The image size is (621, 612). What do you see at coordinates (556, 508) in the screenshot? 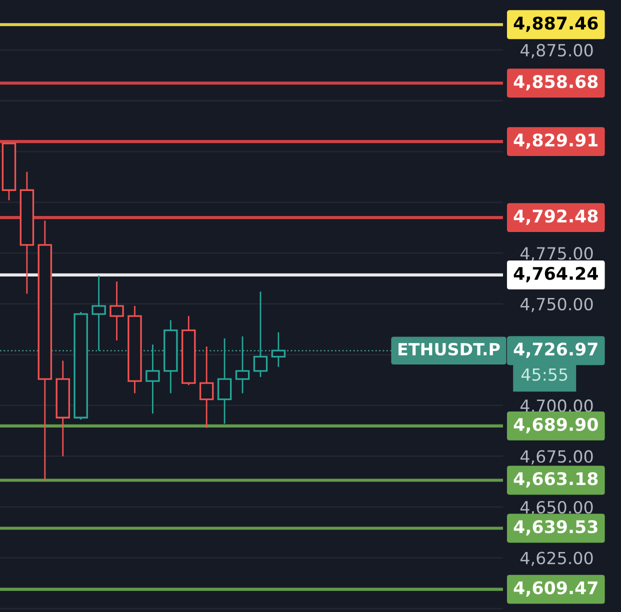
I see `y-tick-label: 4,650.00` at bounding box center [556, 508].